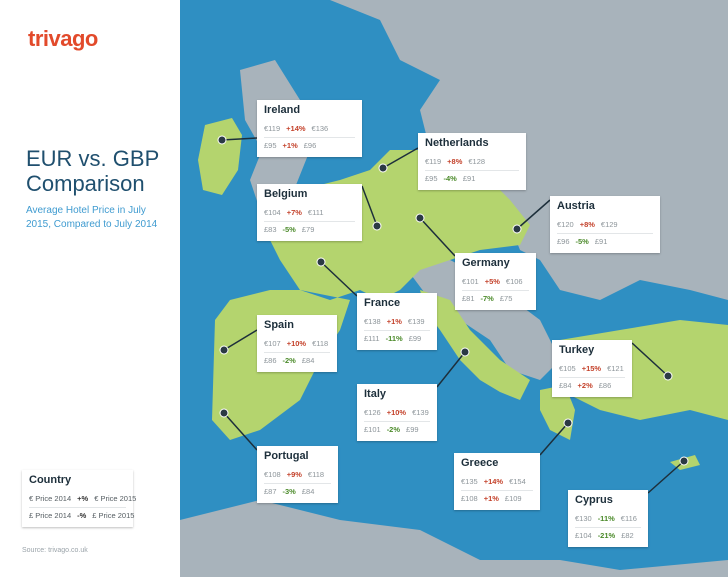 This screenshot has width=728, height=577. I want to click on price-row: €119 +8% €128, so click(472, 162).